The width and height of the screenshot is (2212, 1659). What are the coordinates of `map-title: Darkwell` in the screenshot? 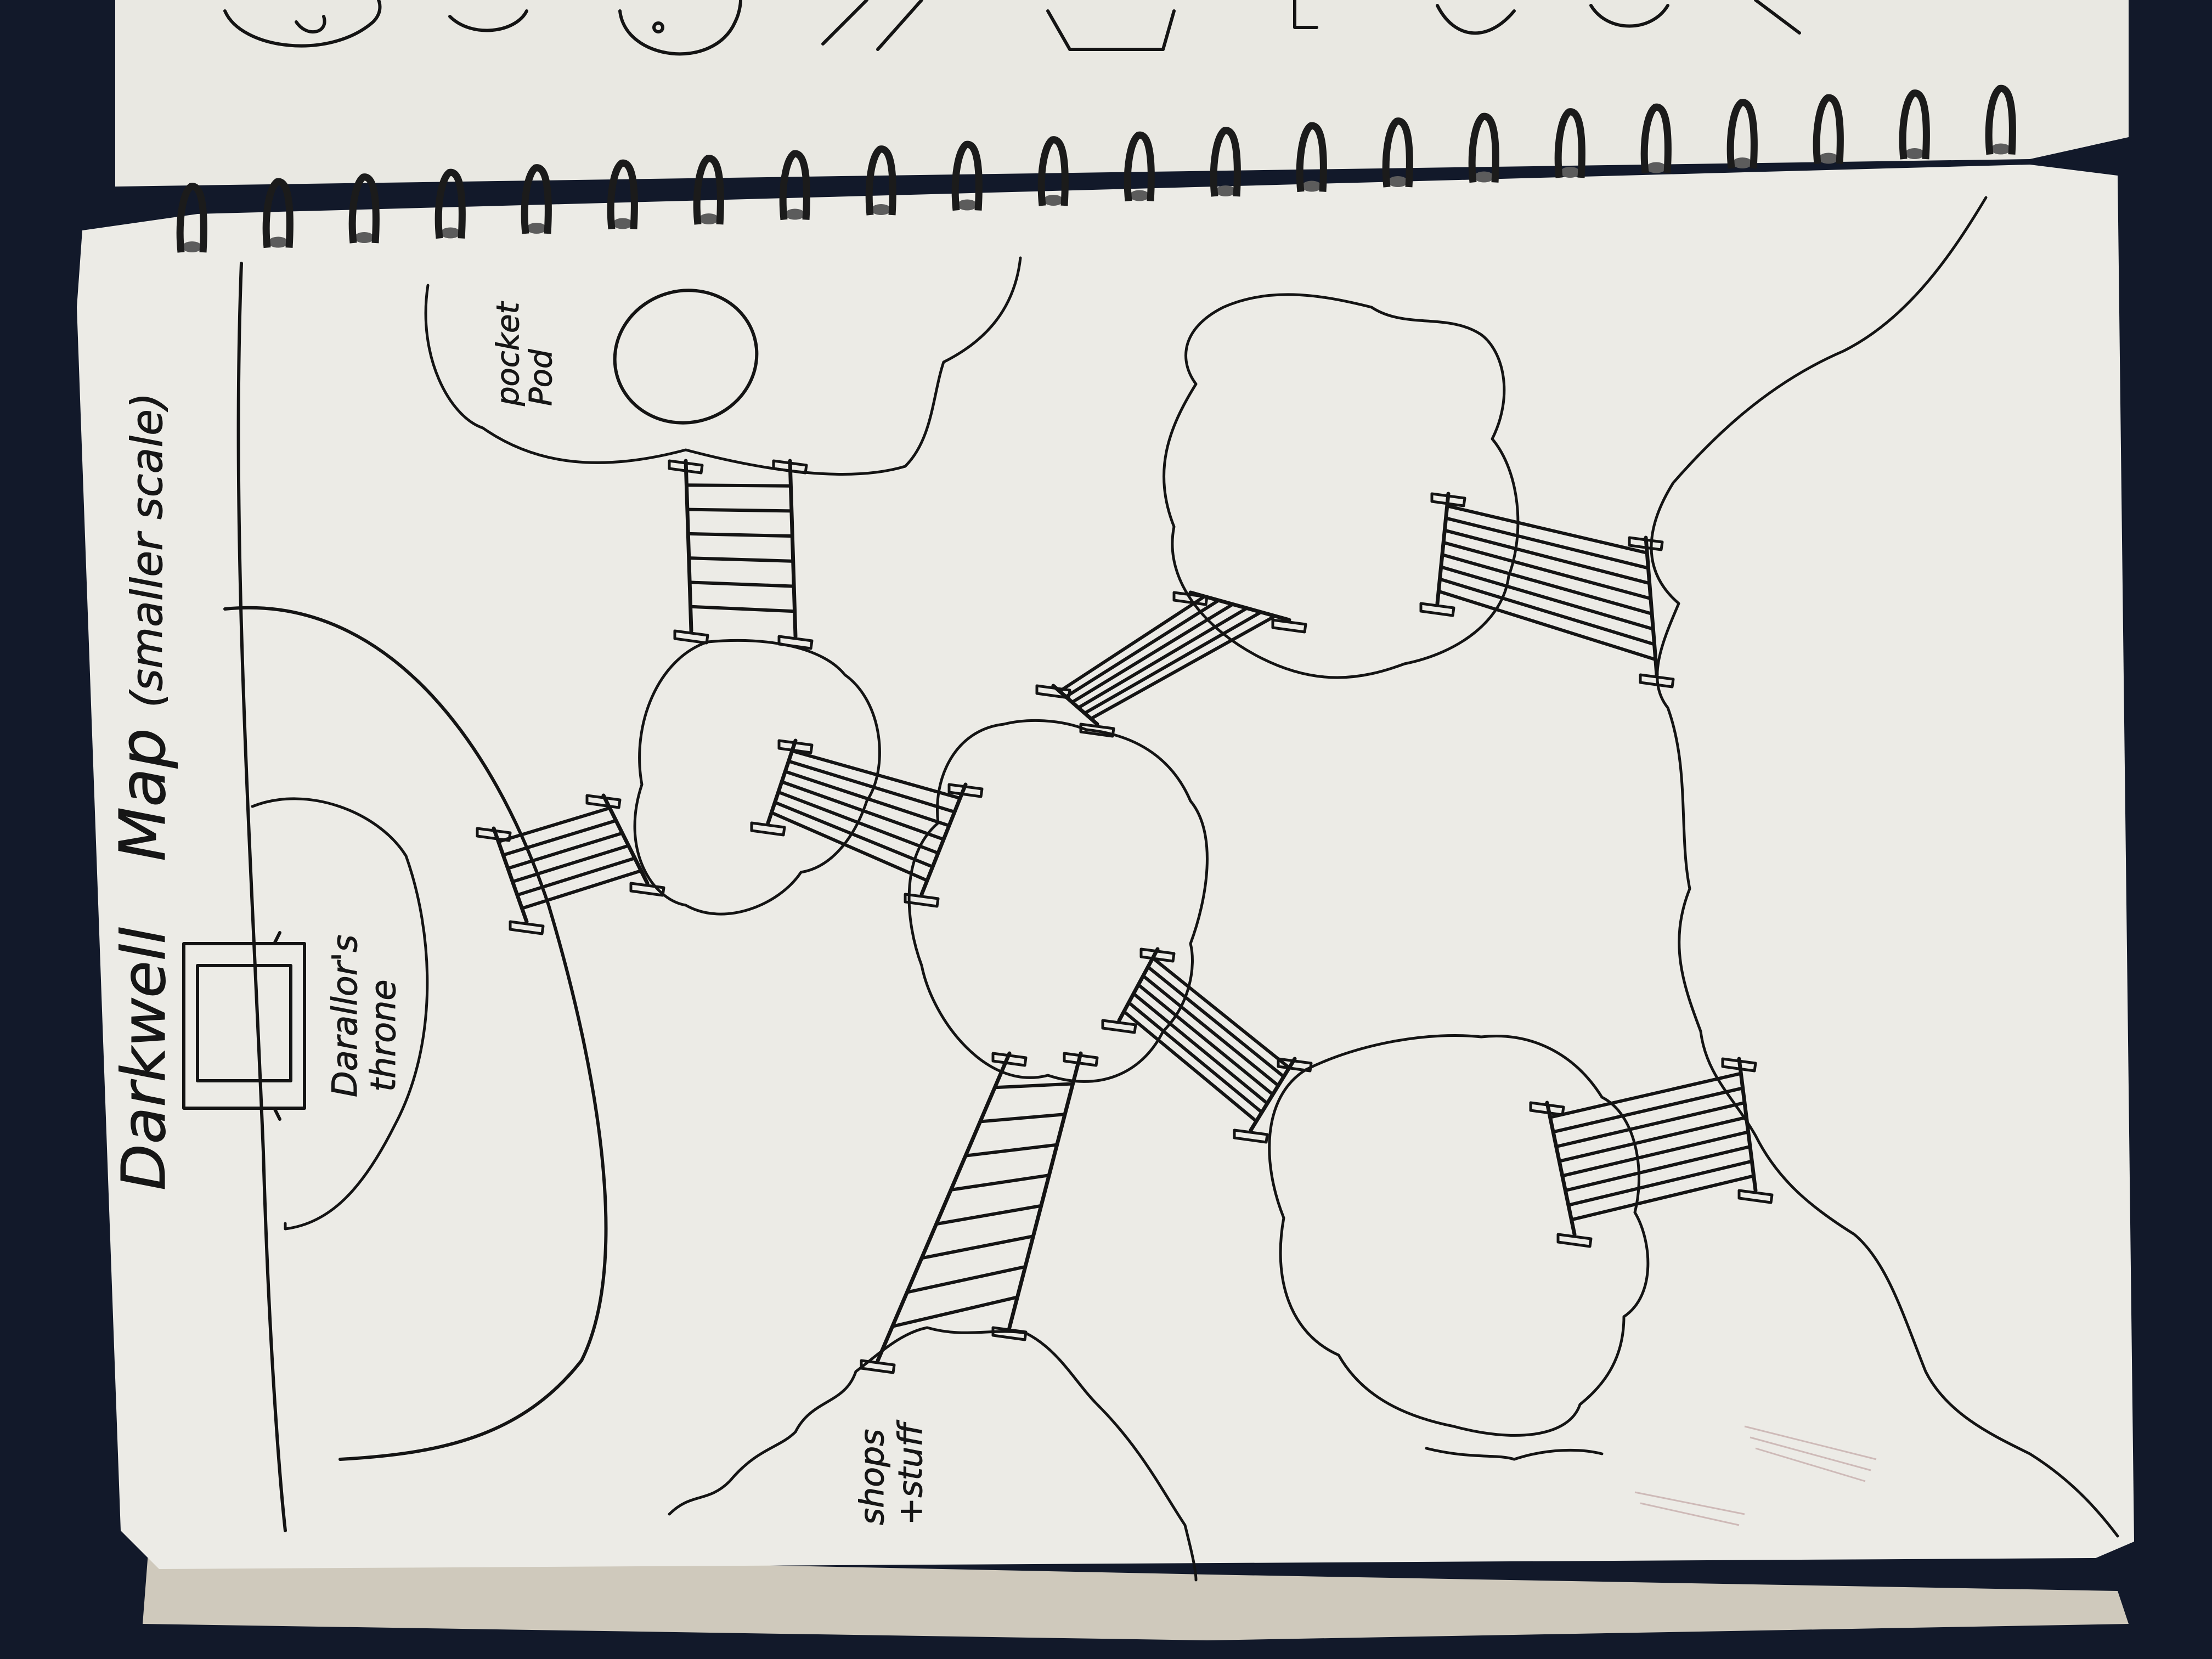 It's located at (144, 1058).